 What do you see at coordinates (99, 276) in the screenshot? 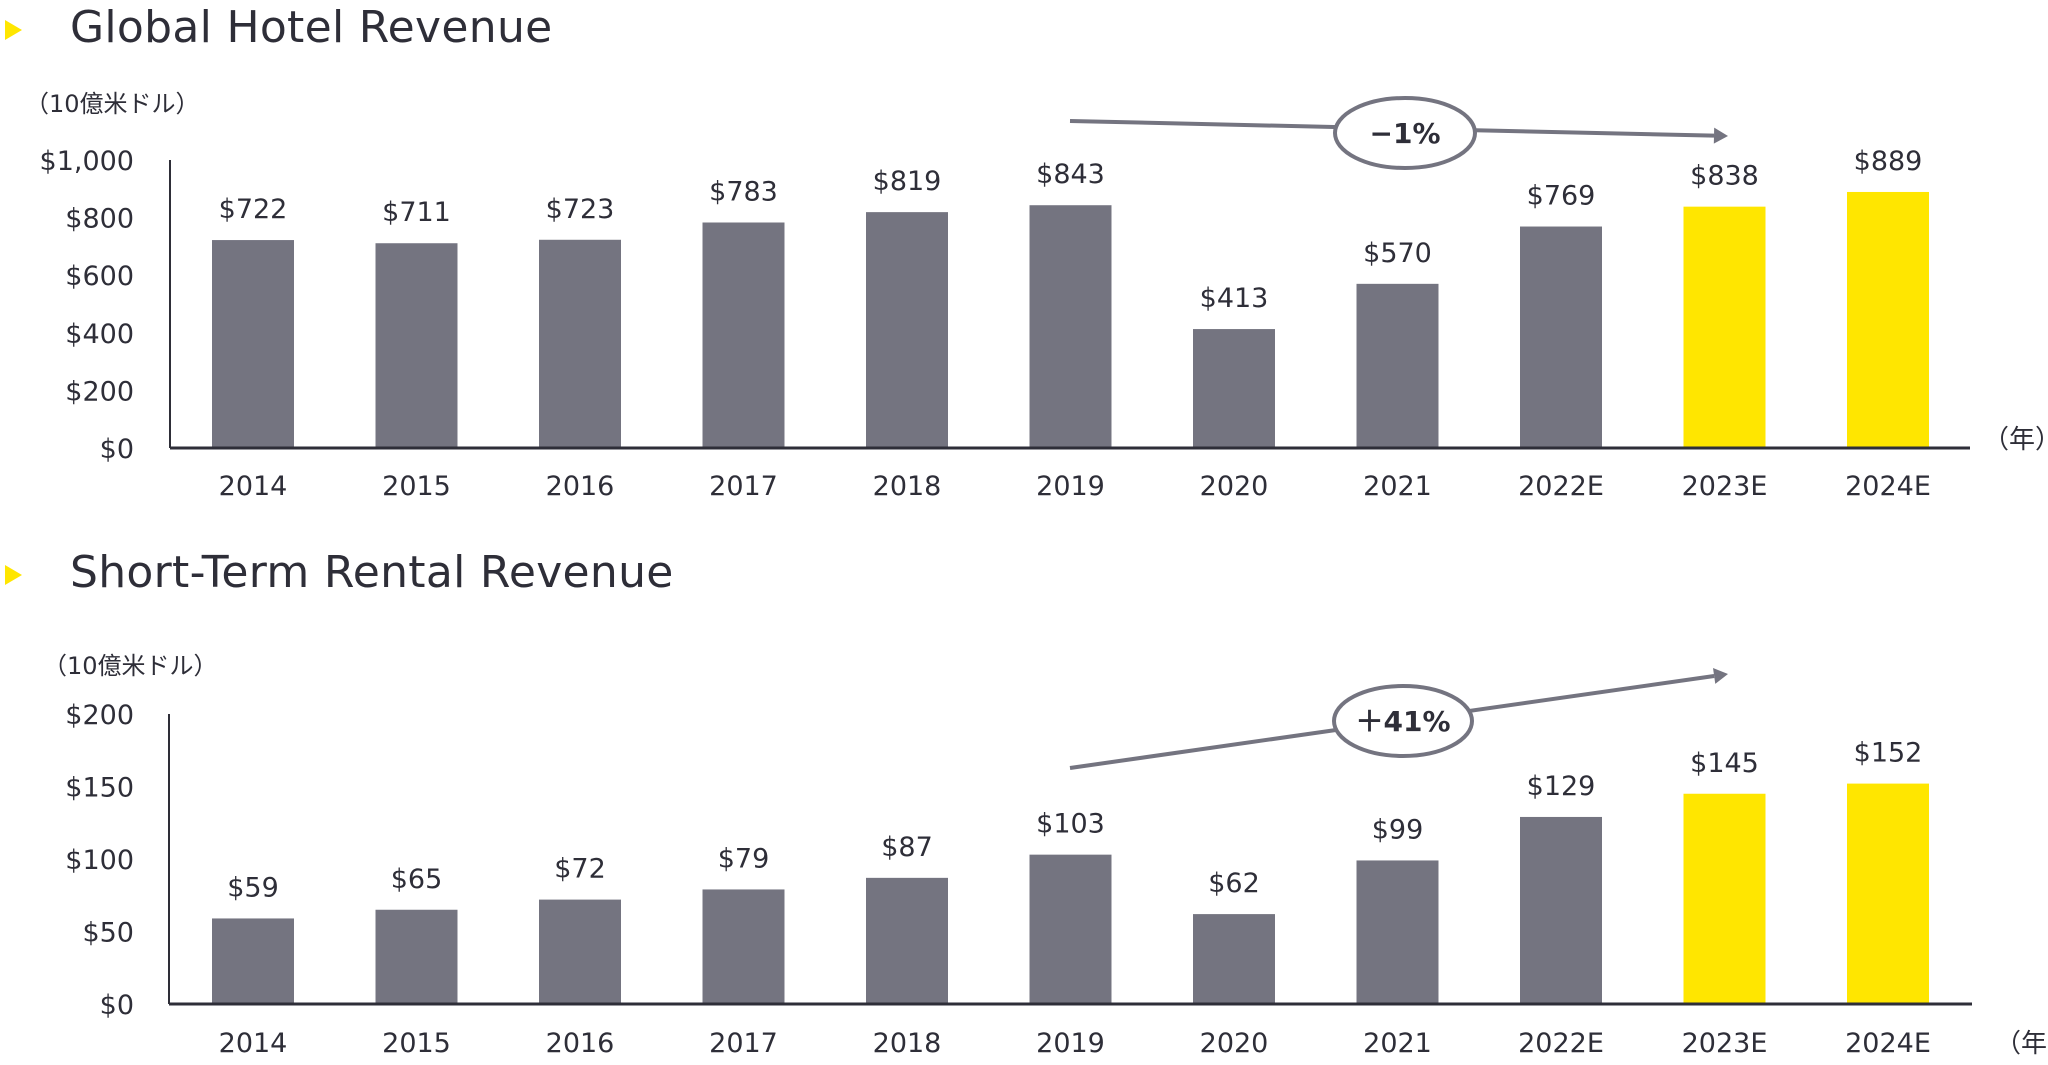
I see `y-tick-label: $600` at bounding box center [99, 276].